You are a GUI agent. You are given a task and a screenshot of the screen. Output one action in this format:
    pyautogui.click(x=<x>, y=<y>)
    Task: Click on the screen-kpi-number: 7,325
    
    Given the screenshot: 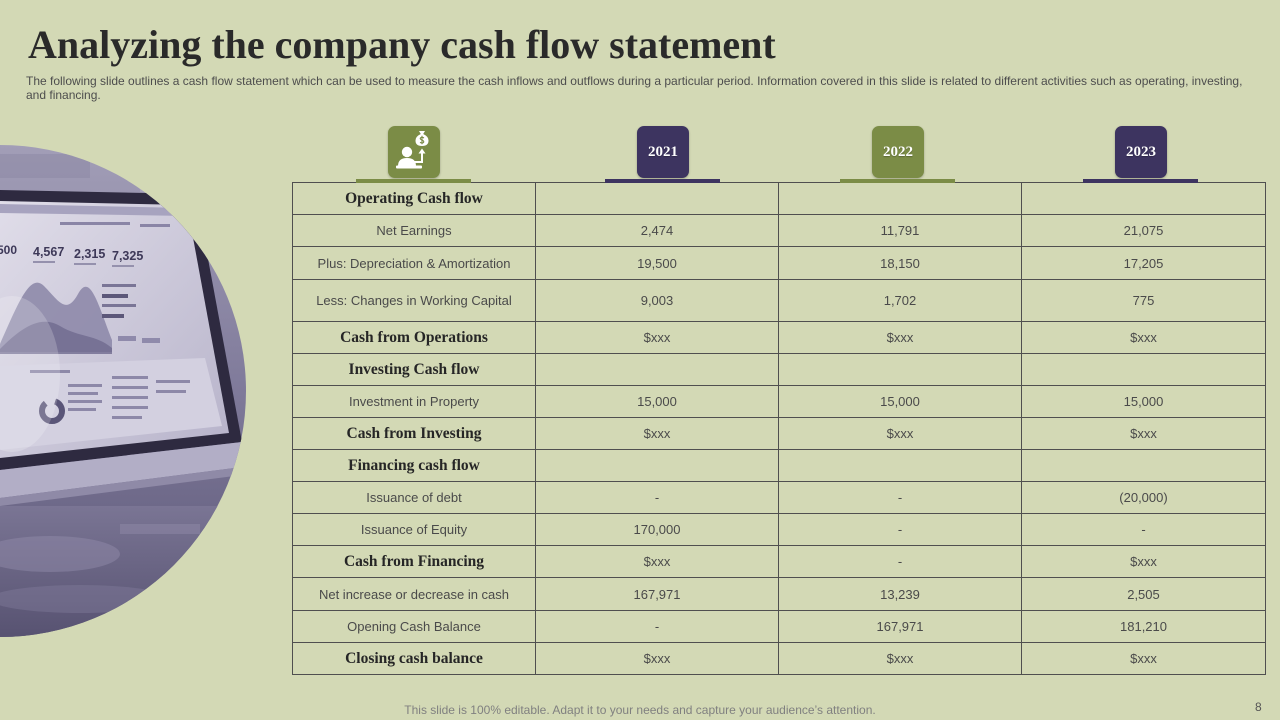 What is the action you would take?
    pyautogui.click(x=127, y=256)
    